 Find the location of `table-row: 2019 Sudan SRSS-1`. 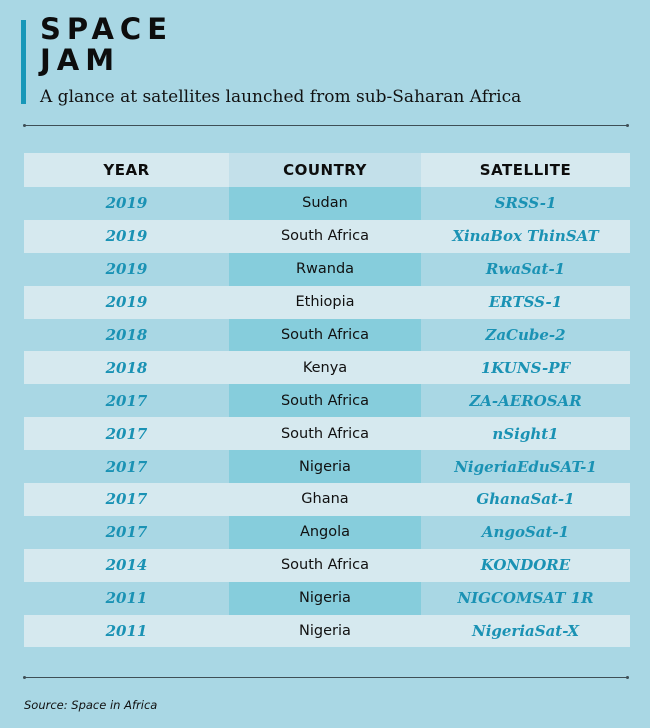

table-row: 2019 Sudan SRSS-1 is located at coordinates (327, 203).